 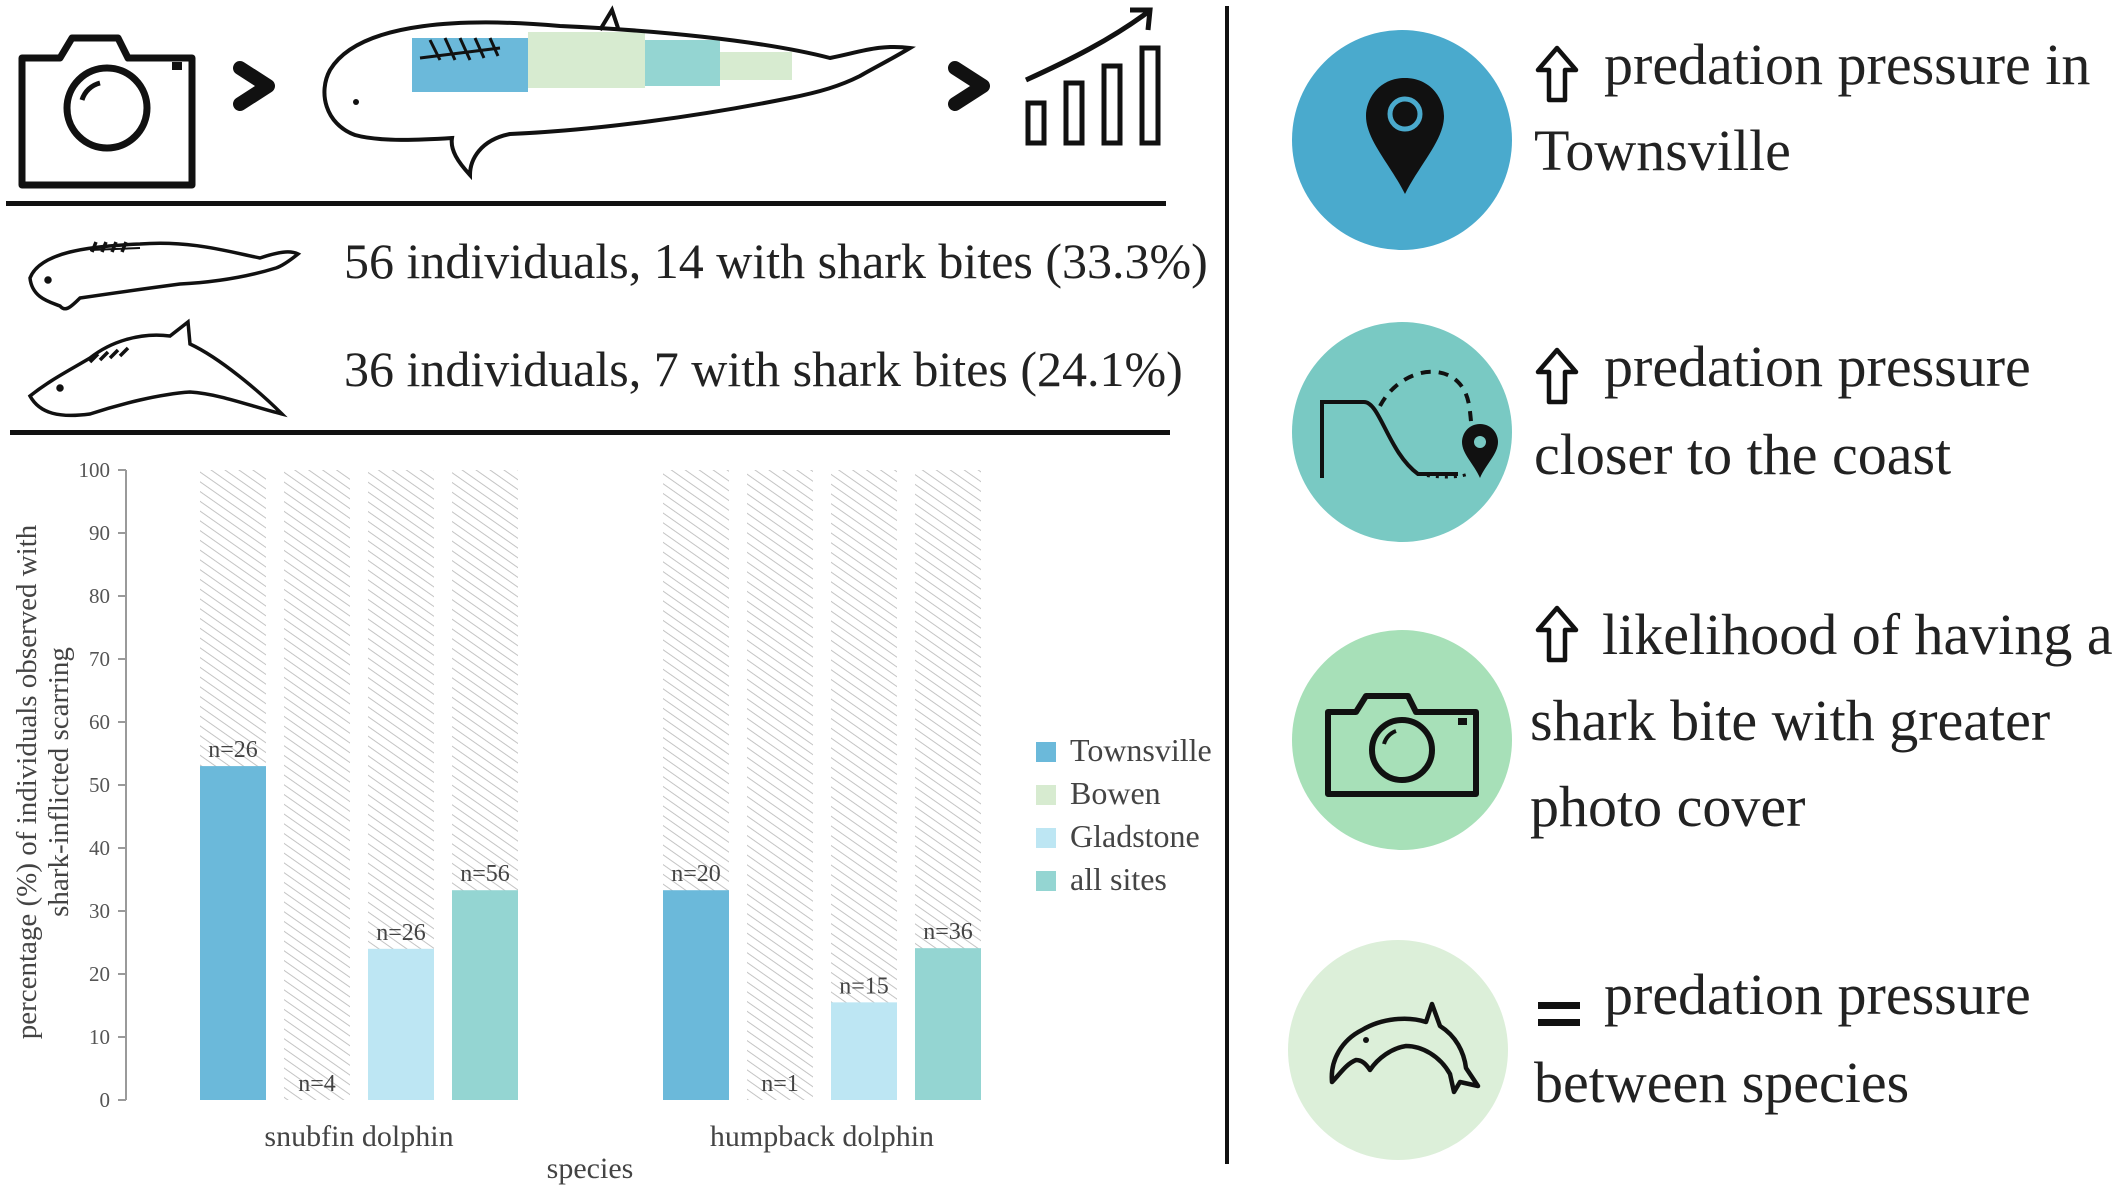 What do you see at coordinates (99, 974) in the screenshot?
I see `y-tick-label: 20` at bounding box center [99, 974].